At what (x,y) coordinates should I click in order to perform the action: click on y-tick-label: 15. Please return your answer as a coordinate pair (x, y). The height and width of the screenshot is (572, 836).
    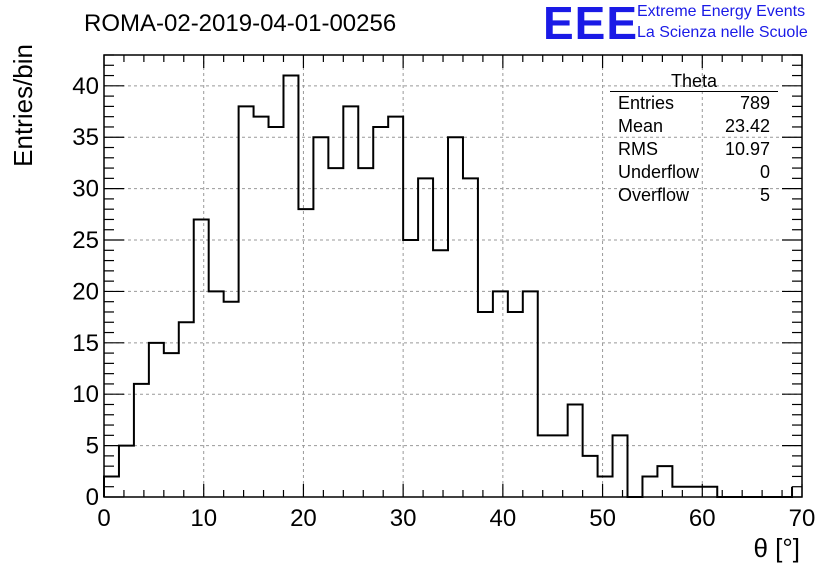
    Looking at the image, I should click on (85, 343).